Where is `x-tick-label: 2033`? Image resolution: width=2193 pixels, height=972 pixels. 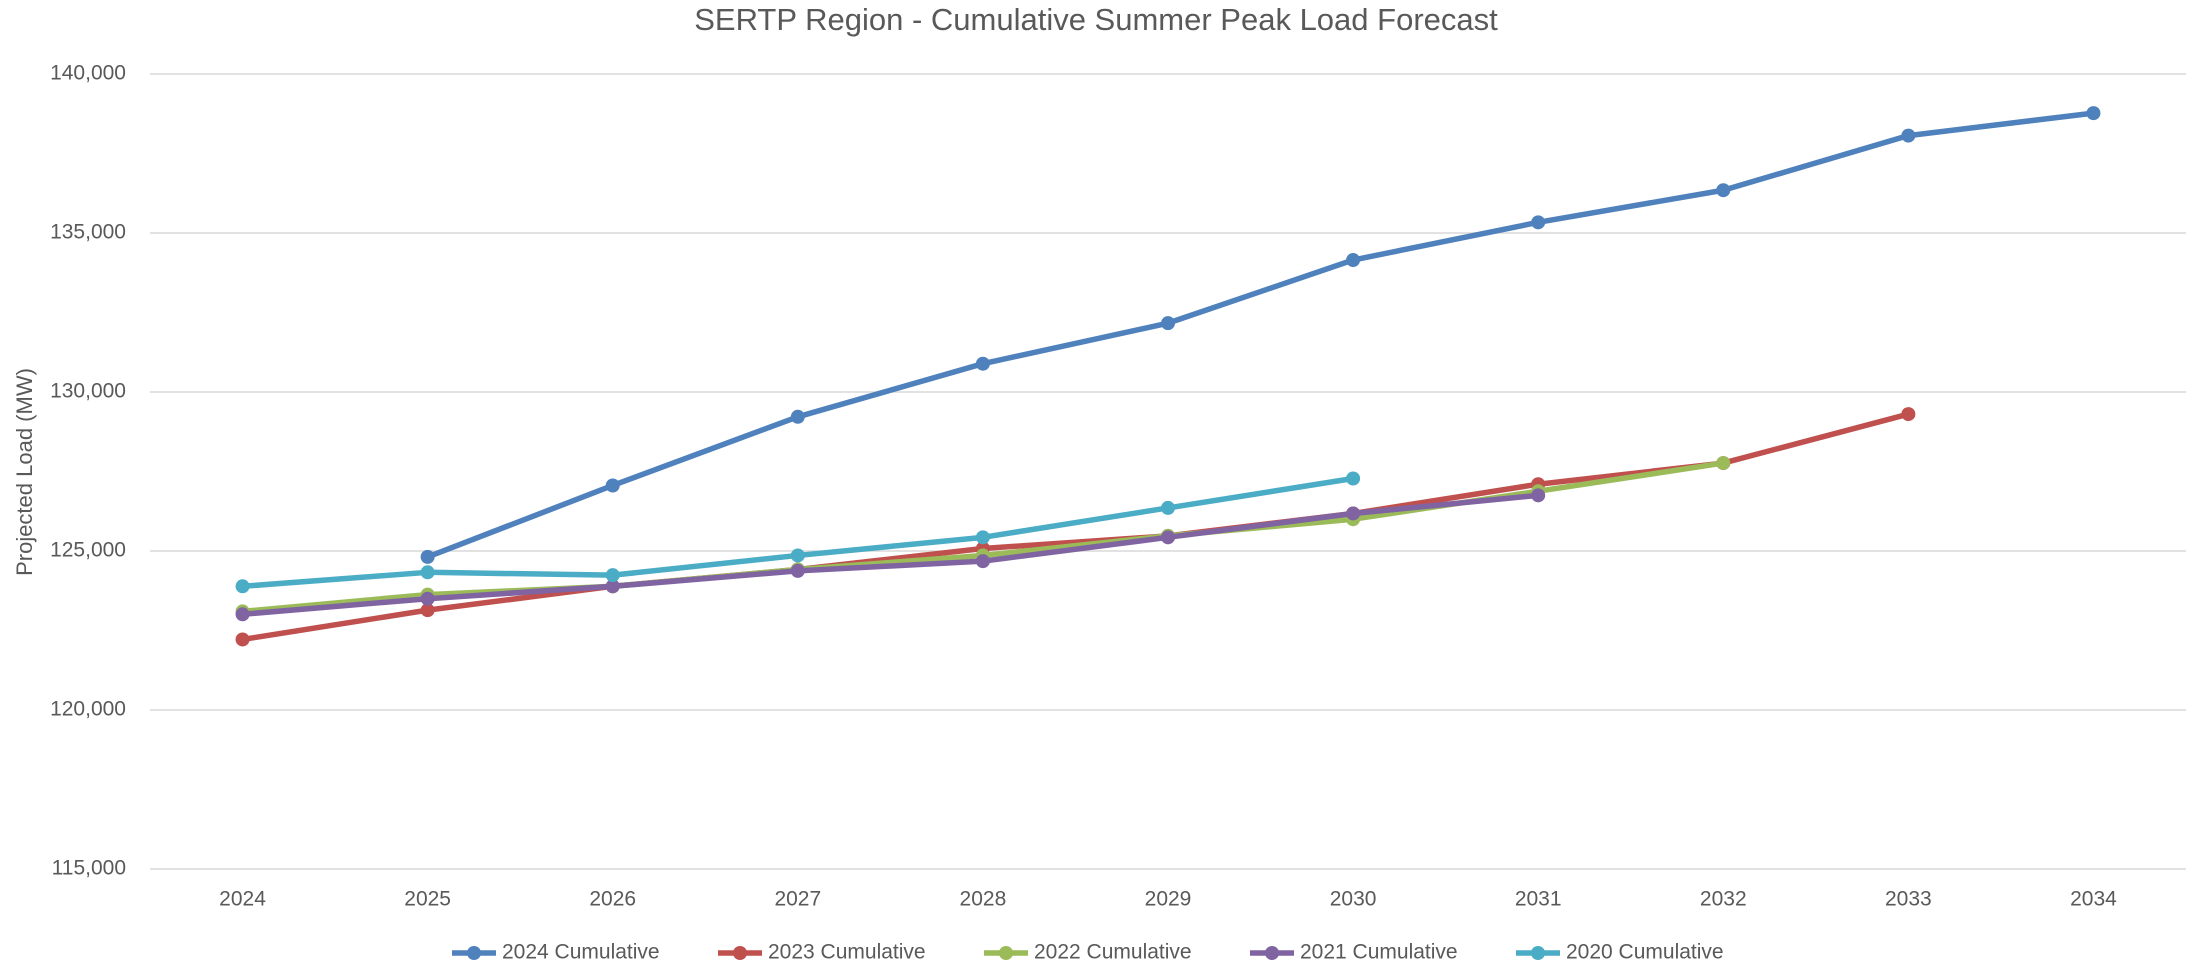
x-tick-label: 2033 is located at coordinates (1908, 899).